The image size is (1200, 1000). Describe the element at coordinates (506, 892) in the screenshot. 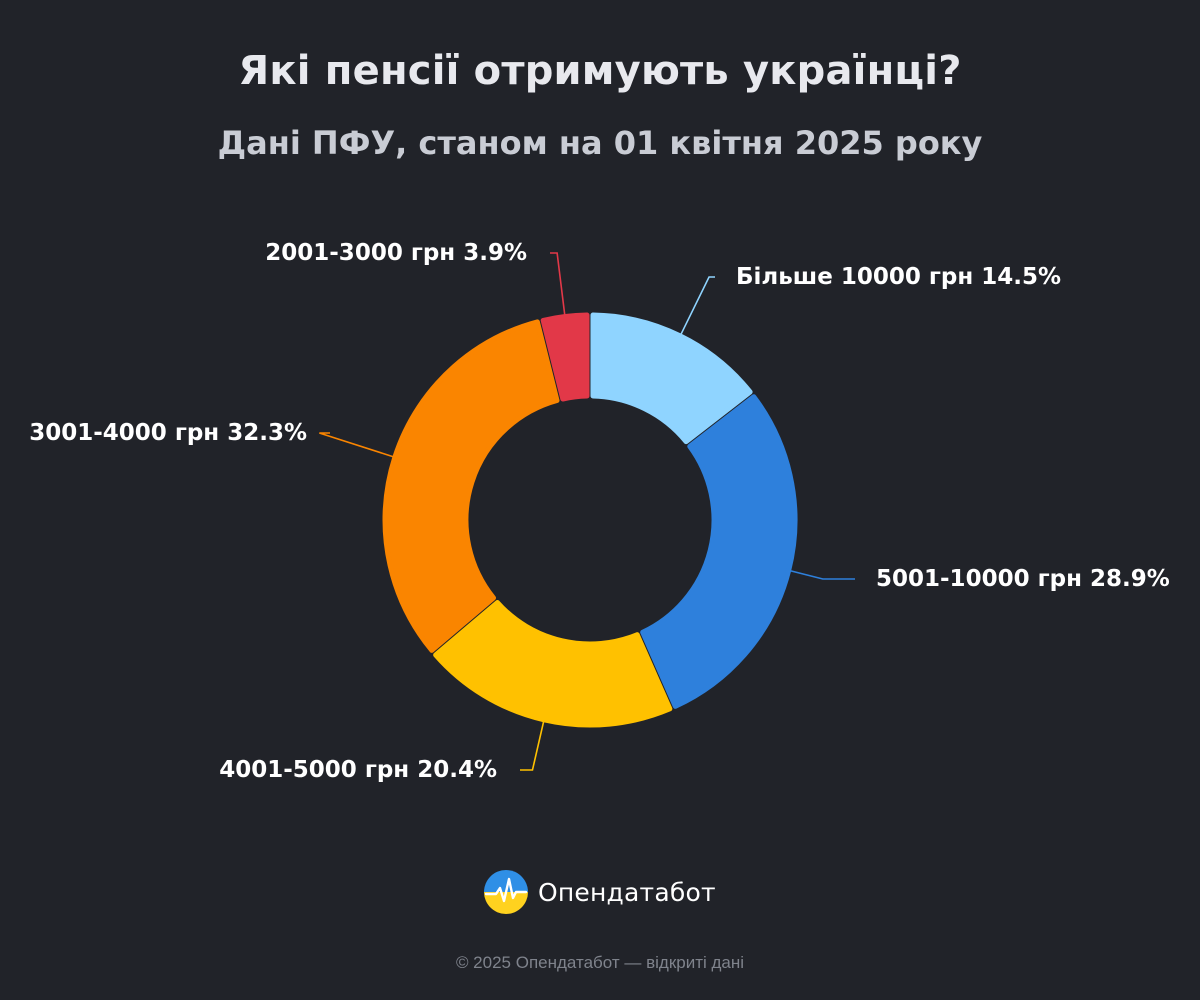

I see `opendatabot-logo-icon` at that location.